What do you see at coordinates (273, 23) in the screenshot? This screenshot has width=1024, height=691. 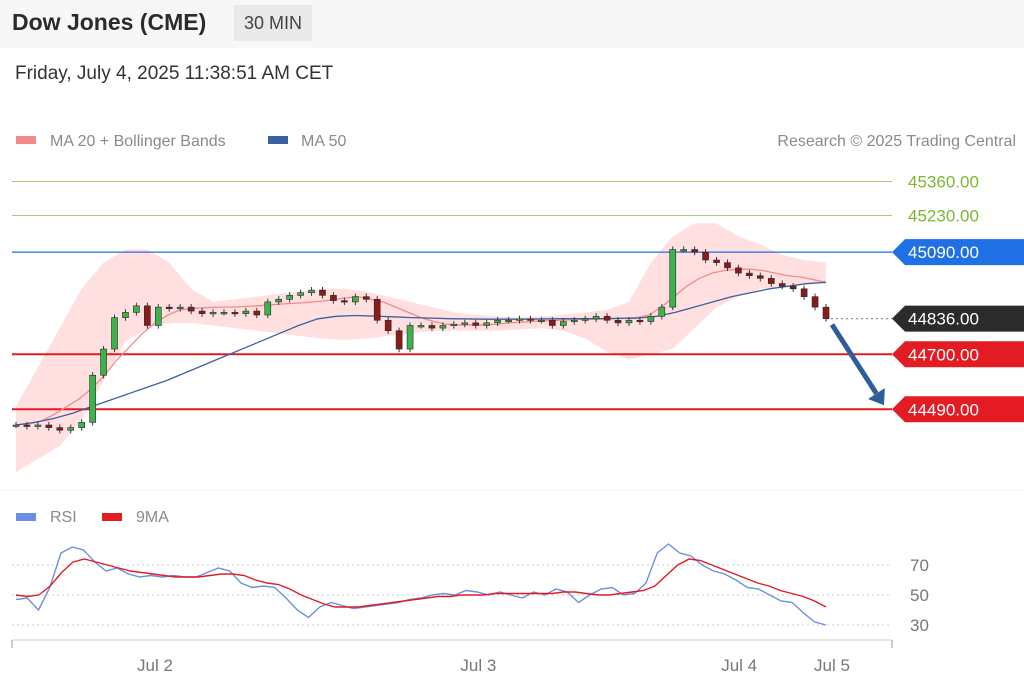 I see `timeframe-badge: 30 MIN` at bounding box center [273, 23].